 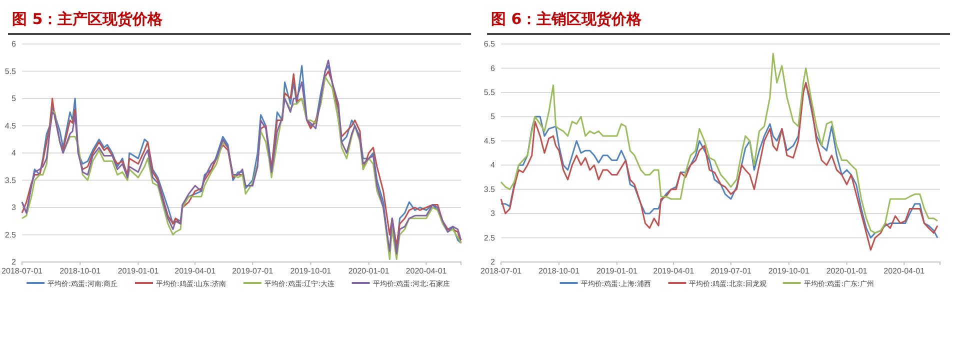 What do you see at coordinates (88, 19) in the screenshot?
I see `chart-title: 图 5：主产区现货价格` at bounding box center [88, 19].